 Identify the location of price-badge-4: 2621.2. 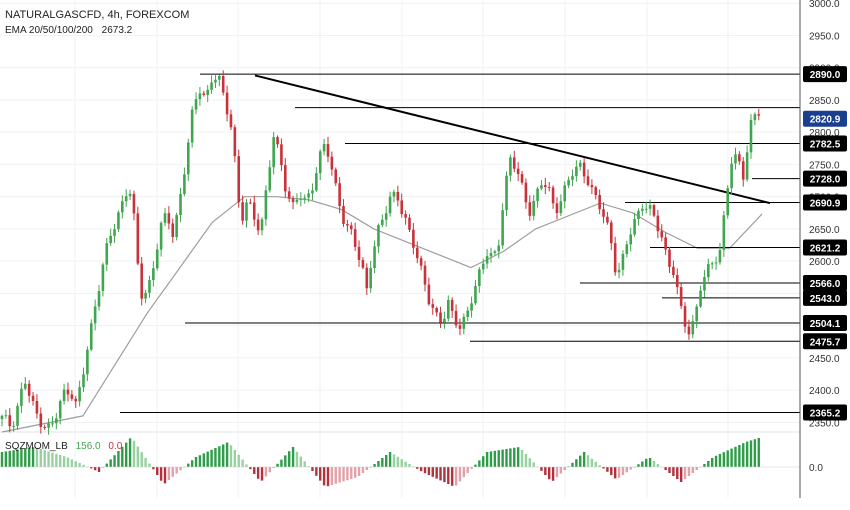
(825, 248).